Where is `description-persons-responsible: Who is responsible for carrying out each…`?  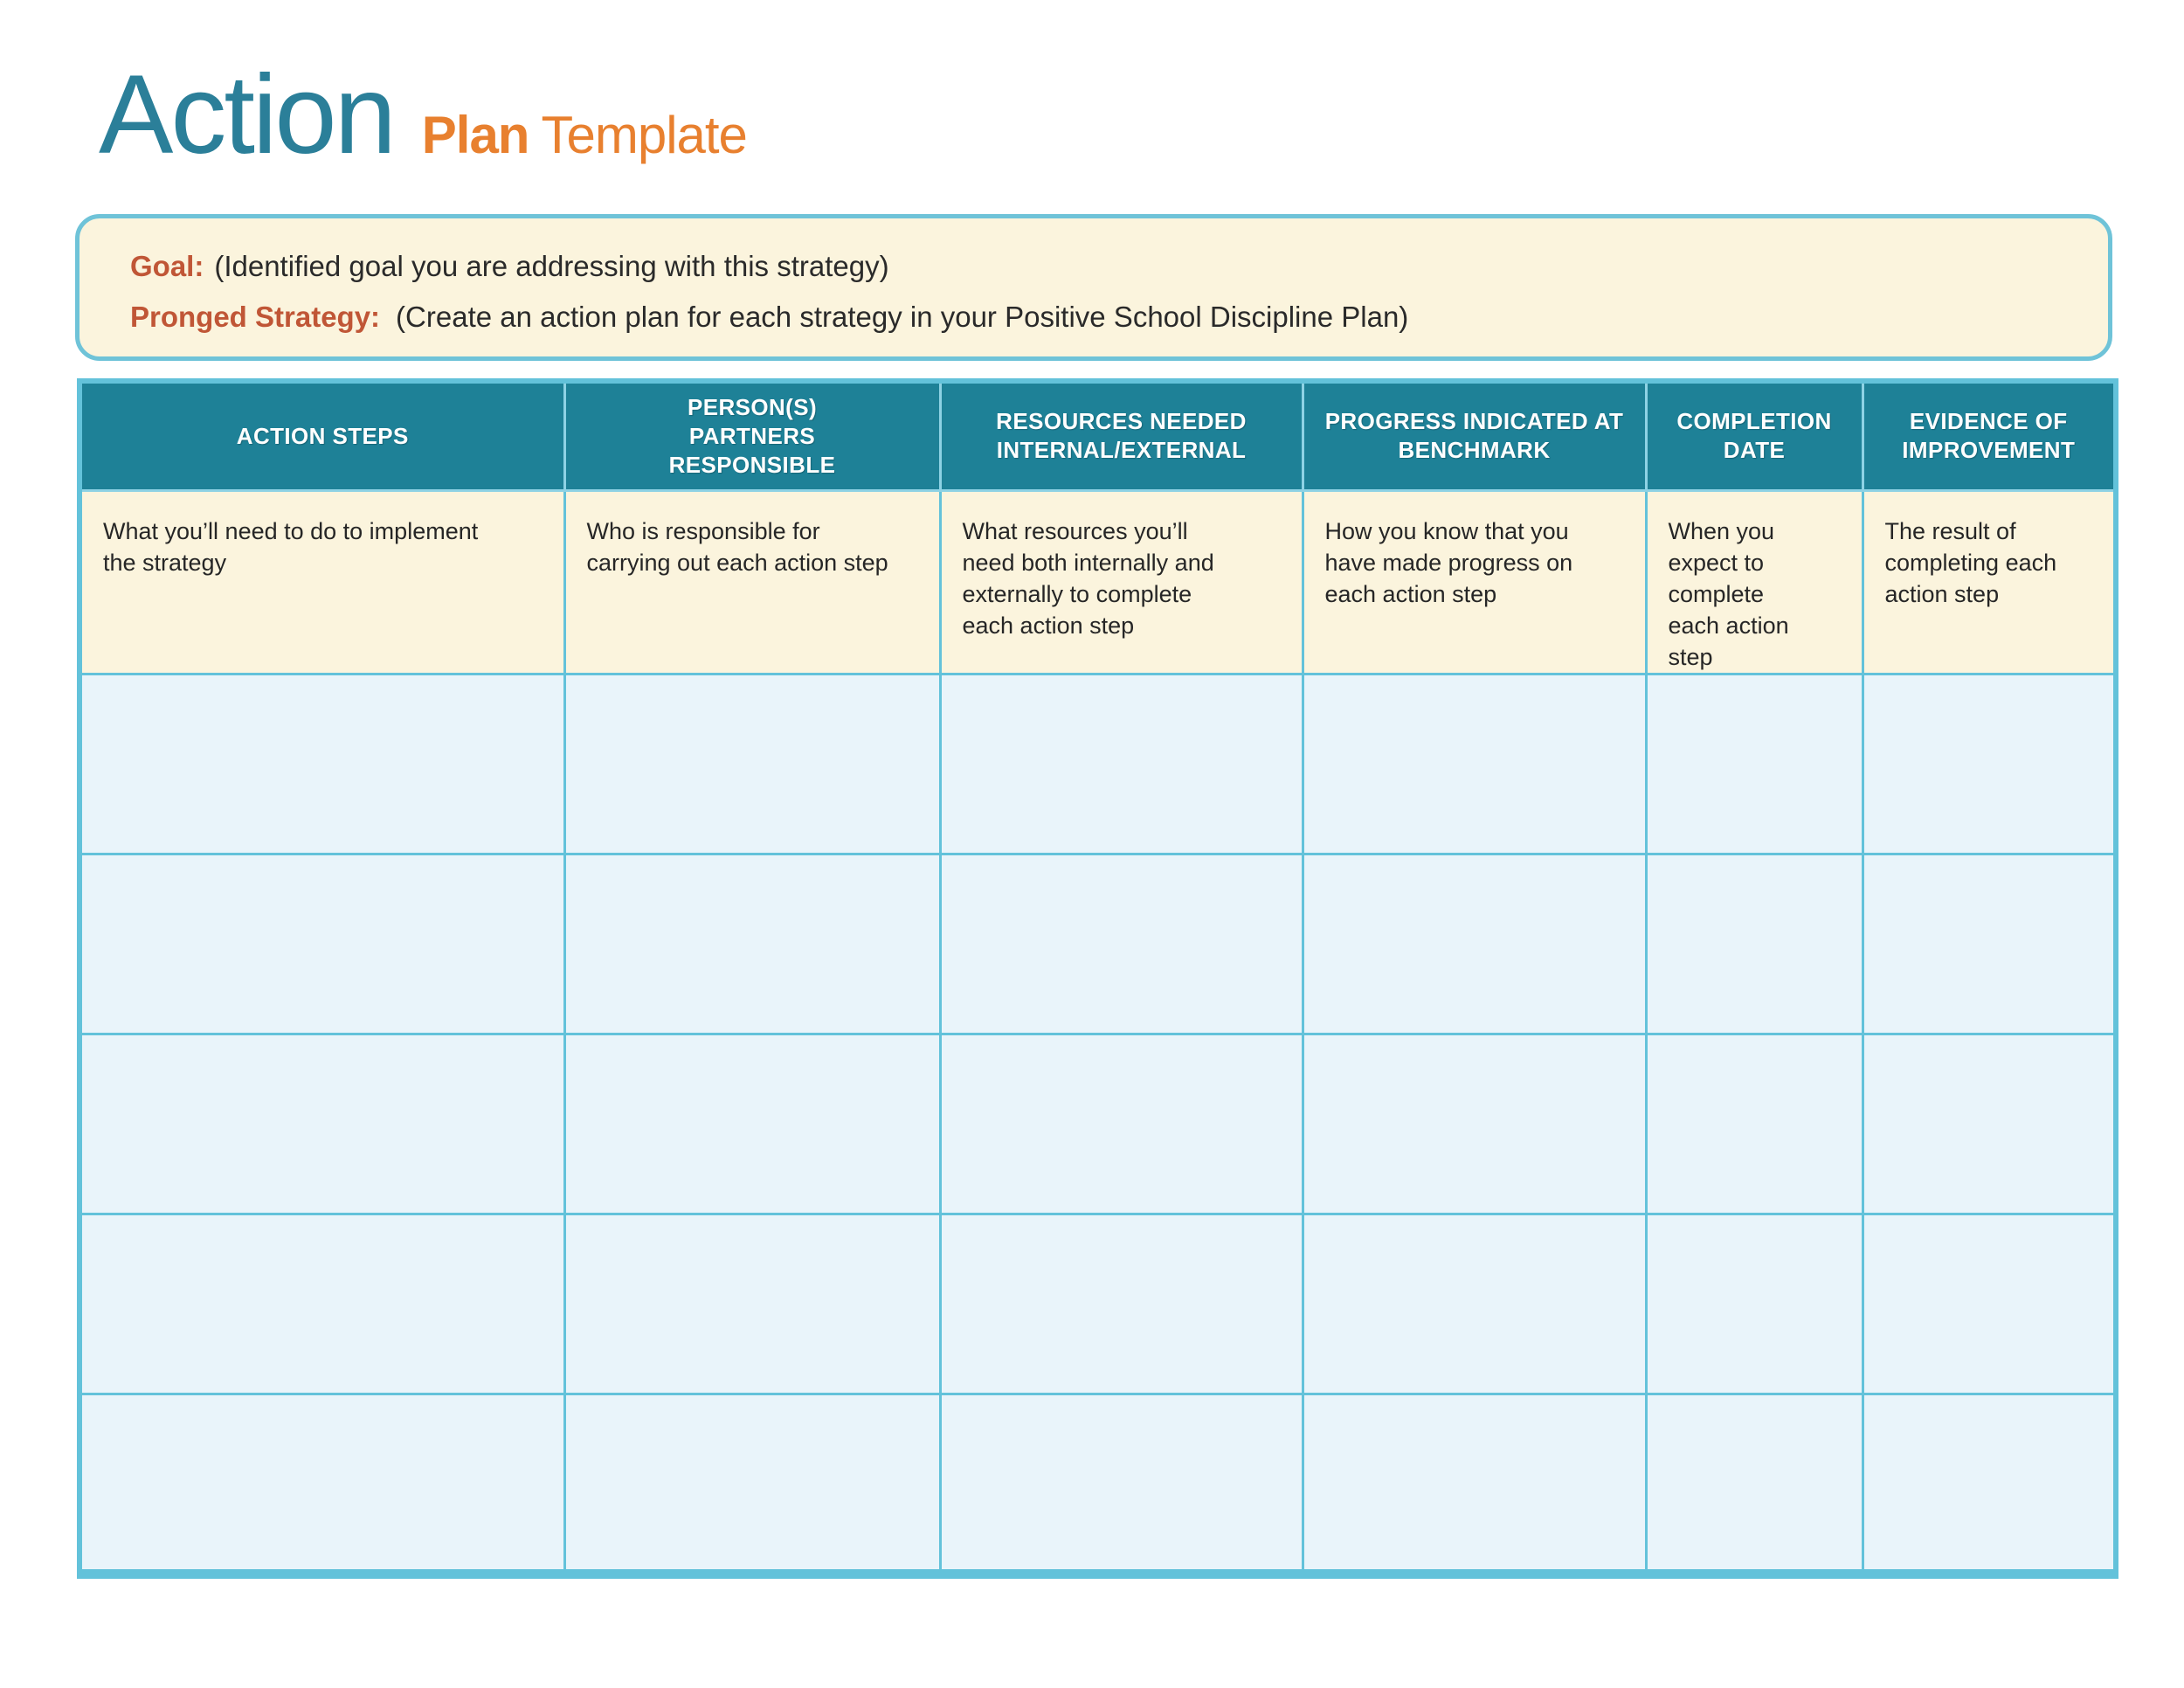 description-persons-responsible: Who is responsible for carrying out each… is located at coordinates (752, 581).